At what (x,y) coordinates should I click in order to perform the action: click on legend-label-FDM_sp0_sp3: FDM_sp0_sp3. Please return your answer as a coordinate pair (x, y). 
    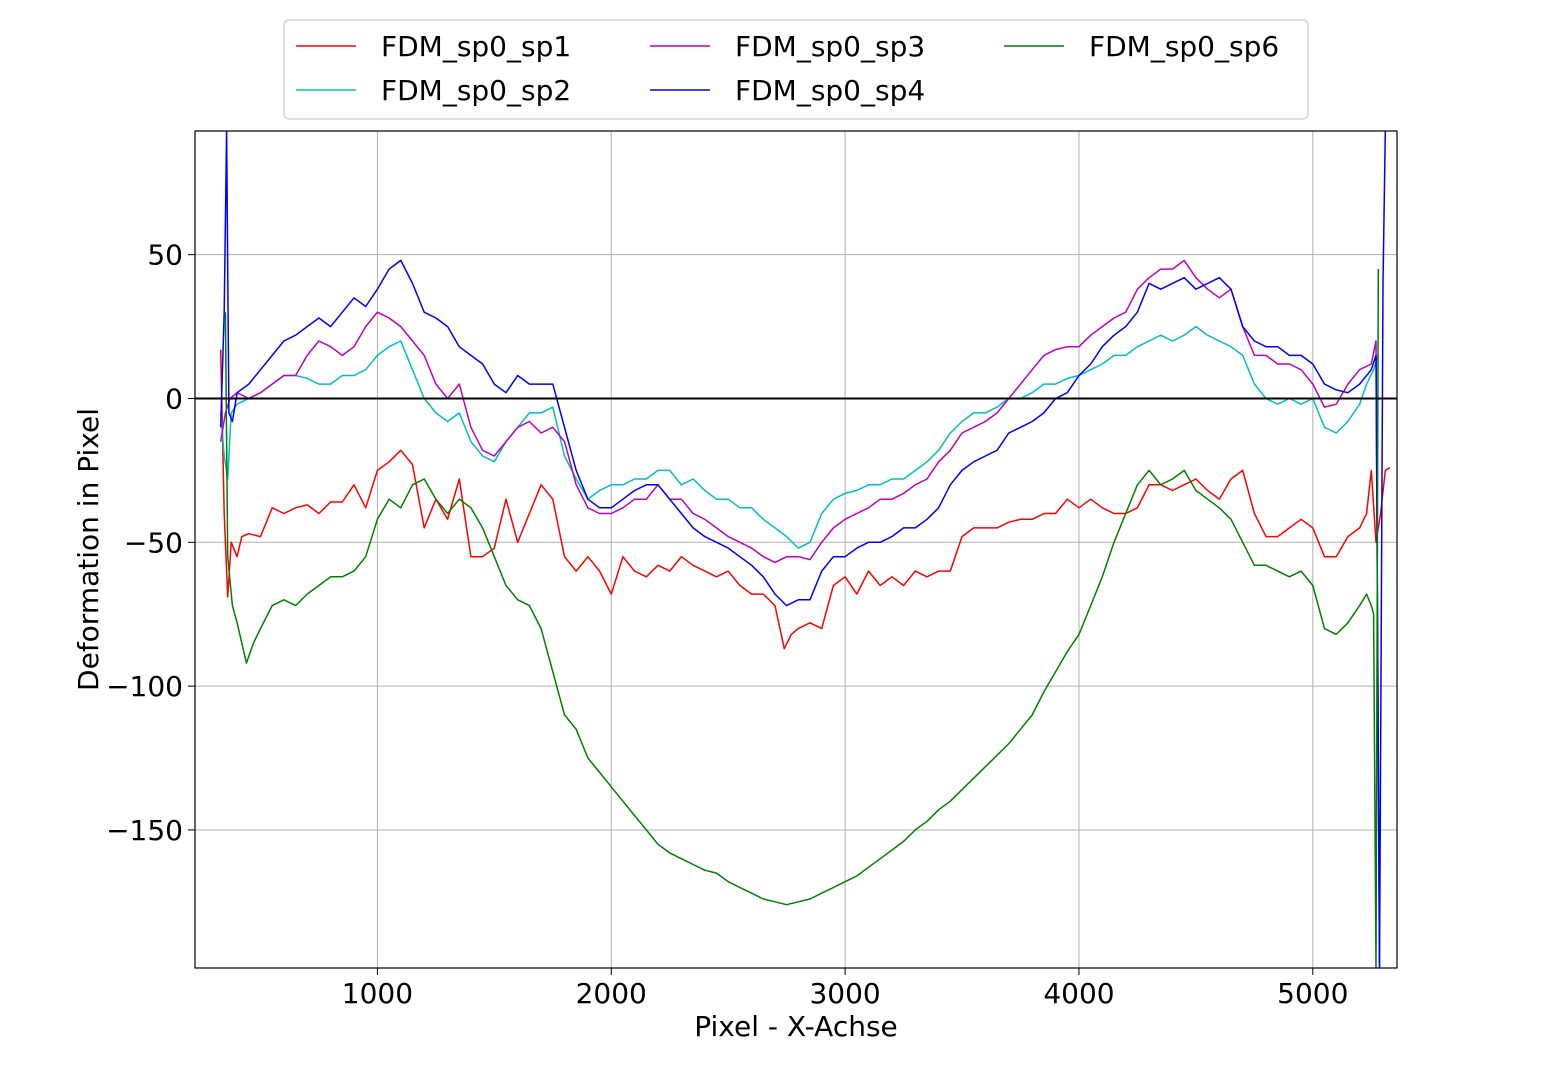
    Looking at the image, I should click on (830, 46).